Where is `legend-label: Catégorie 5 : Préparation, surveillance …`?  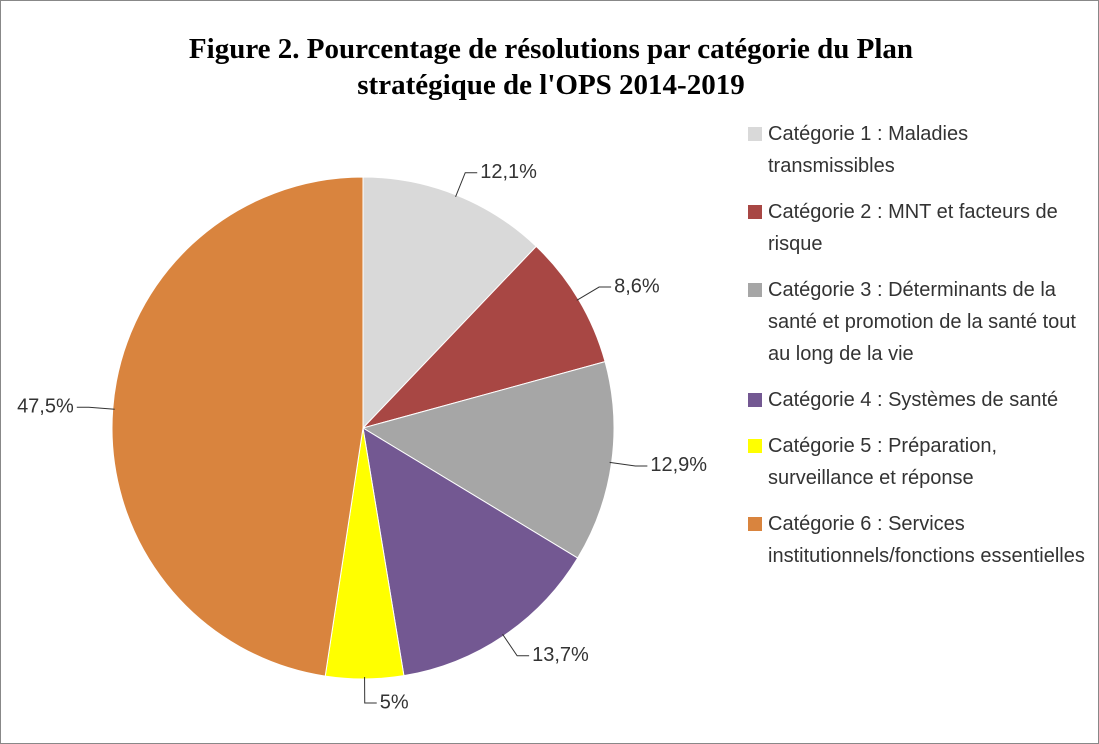
legend-label: Catégorie 5 : Préparation, surveillance … is located at coordinates (883, 462).